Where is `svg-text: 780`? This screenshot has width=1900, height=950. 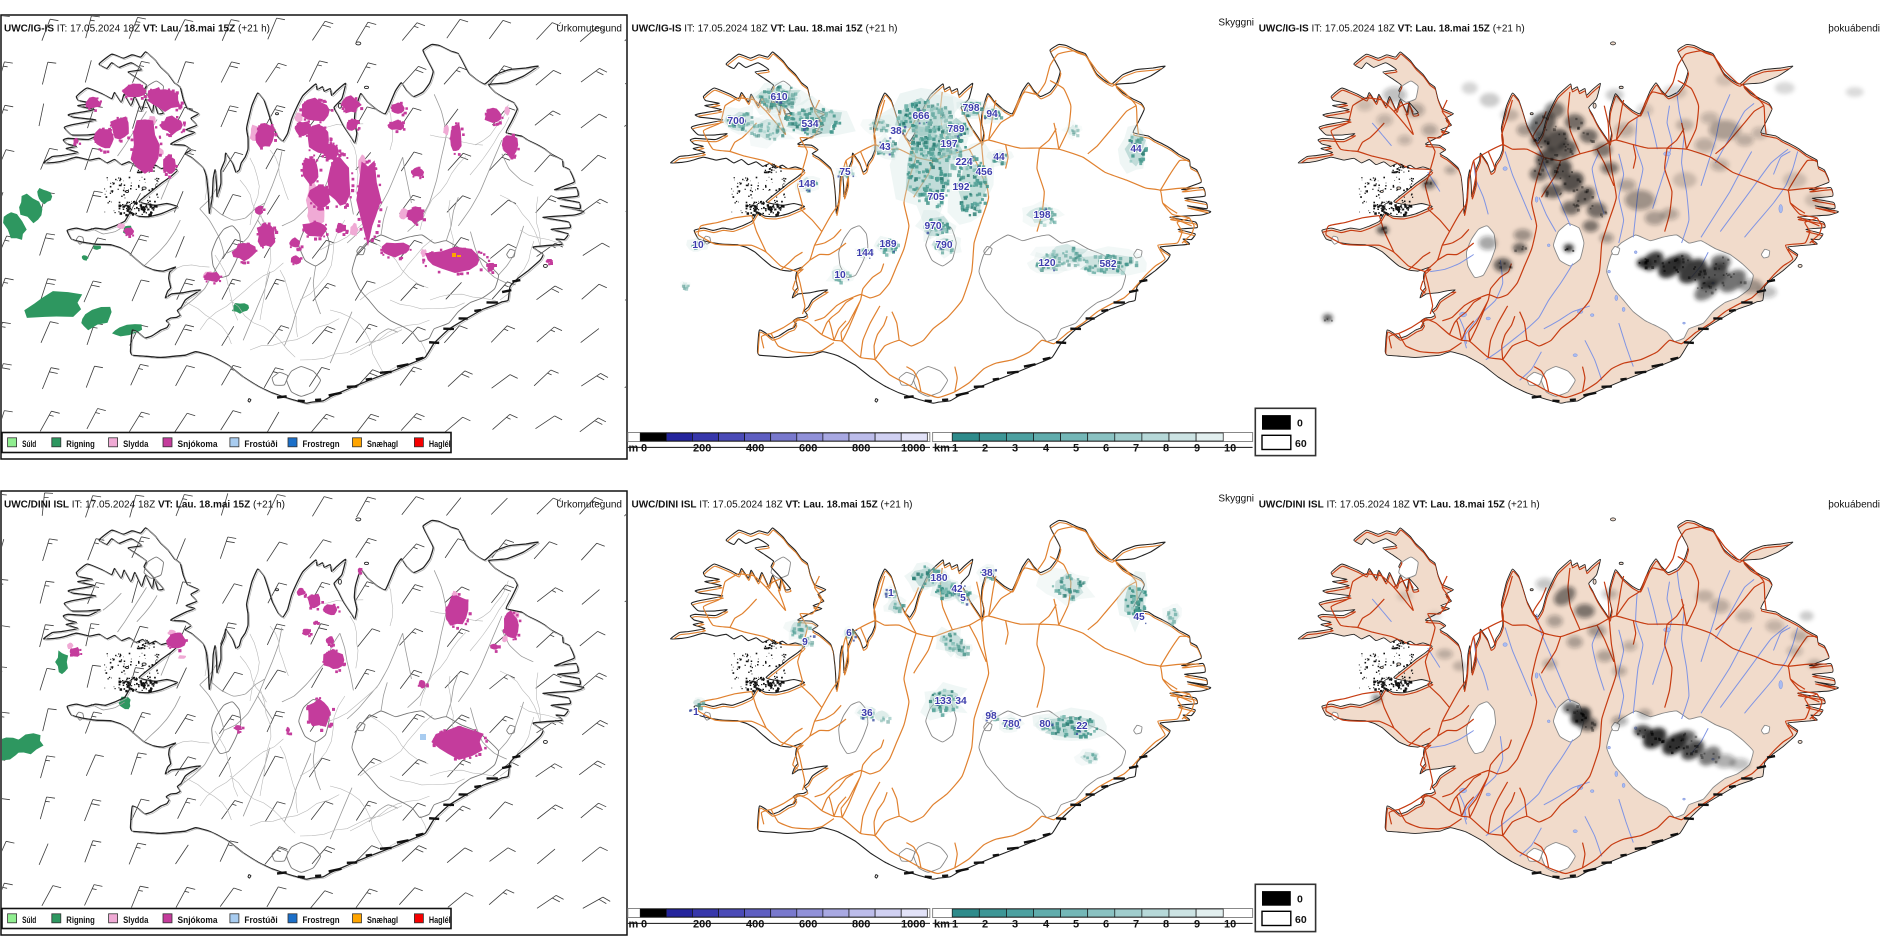 svg-text: 780 is located at coordinates (1011, 724).